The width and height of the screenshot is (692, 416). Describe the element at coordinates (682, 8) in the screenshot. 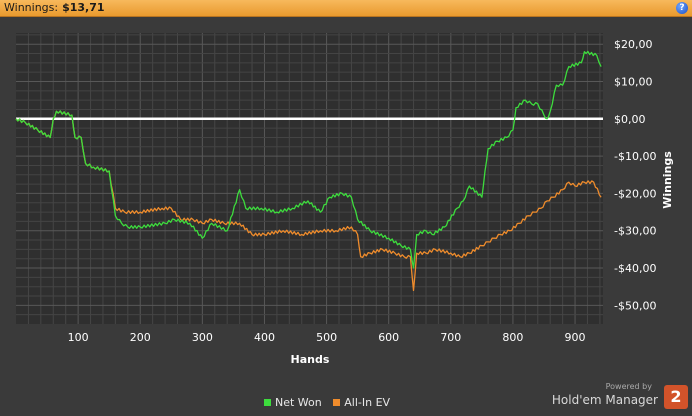

I see `help-icon: ?` at that location.